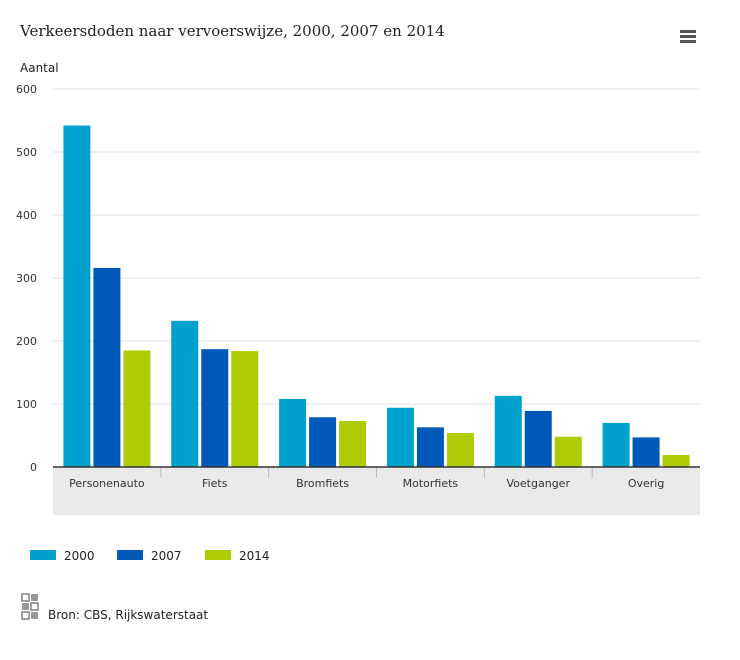 Image resolution: width=740 pixels, height=660 pixels. Describe the element at coordinates (245, 409) in the screenshot. I see `bar-2014-fiets` at that location.